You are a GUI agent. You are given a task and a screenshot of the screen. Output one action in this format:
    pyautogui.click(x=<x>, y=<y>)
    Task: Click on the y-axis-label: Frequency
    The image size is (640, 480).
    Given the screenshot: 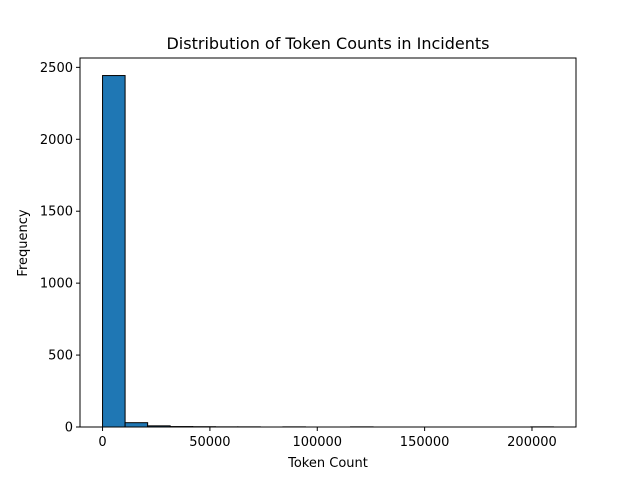 What is the action you would take?
    pyautogui.click(x=23, y=242)
    